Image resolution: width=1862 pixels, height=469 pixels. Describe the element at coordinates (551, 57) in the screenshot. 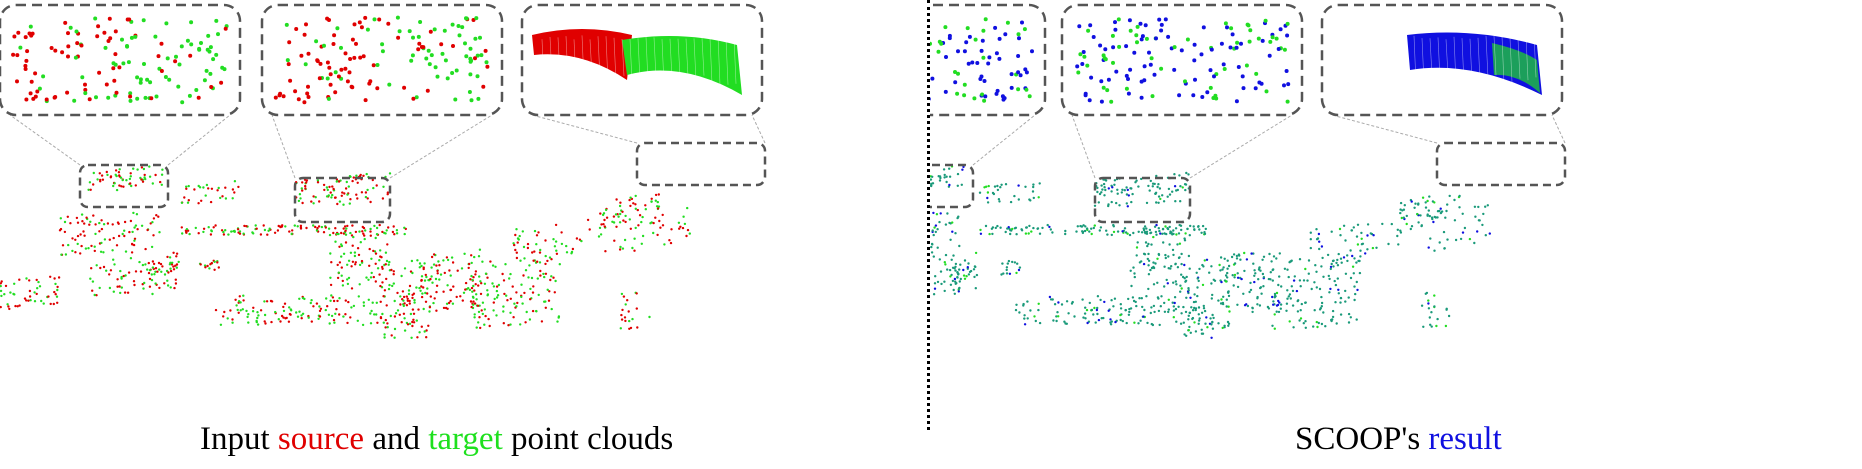

I see `scan-line` at that location.